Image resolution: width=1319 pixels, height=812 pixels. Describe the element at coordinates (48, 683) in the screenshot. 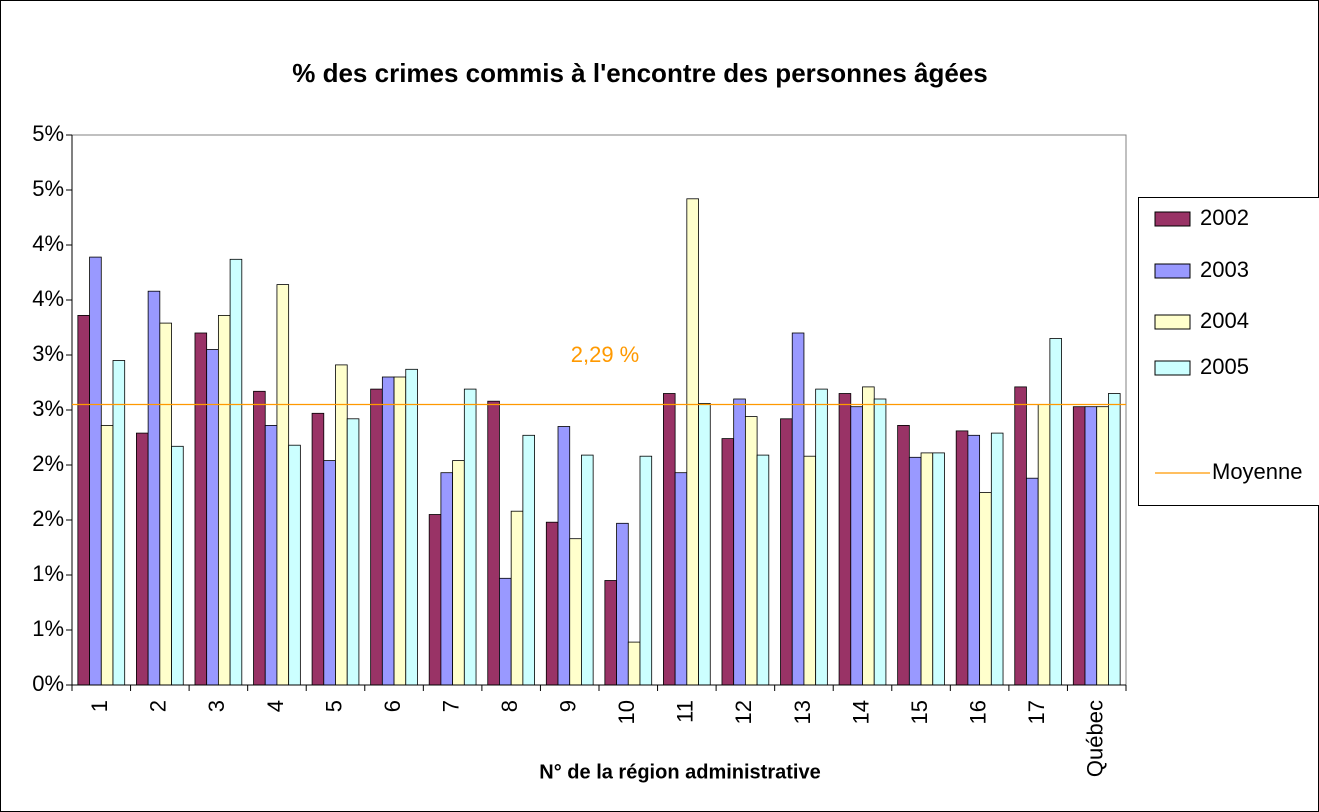

I see `y-tick-label: 0%` at that location.